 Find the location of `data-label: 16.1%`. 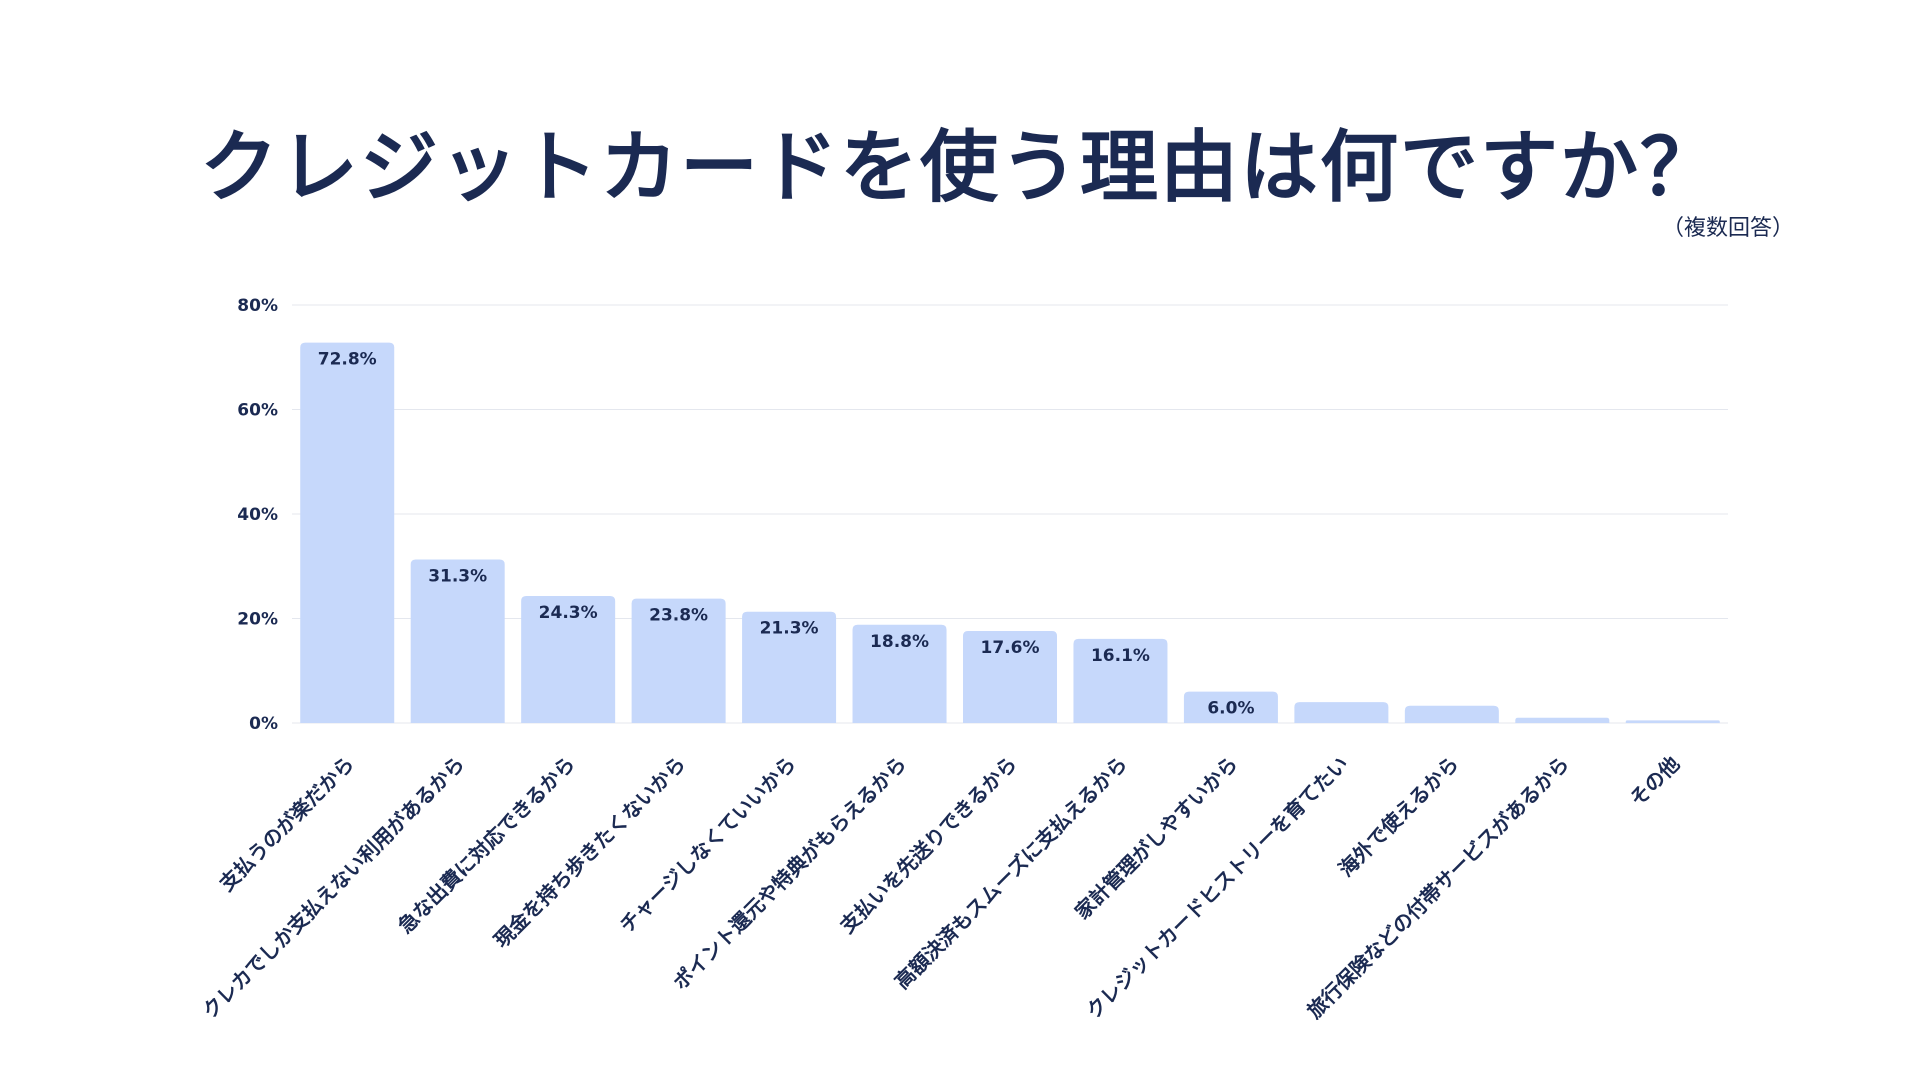

data-label: 16.1% is located at coordinates (1120, 656).